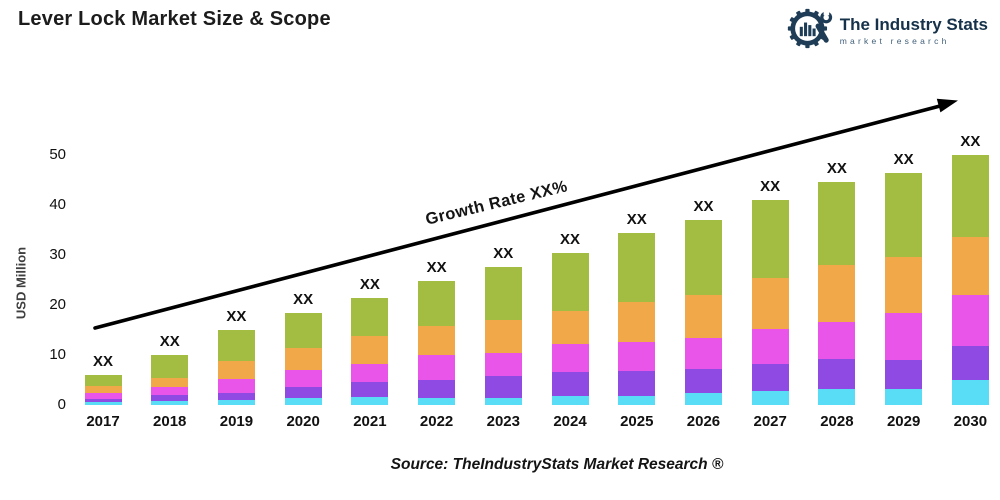 Image resolution: width=1000 pixels, height=500 pixels. What do you see at coordinates (770, 302) in the screenshot?
I see `bar-stack-2027` at bounding box center [770, 302].